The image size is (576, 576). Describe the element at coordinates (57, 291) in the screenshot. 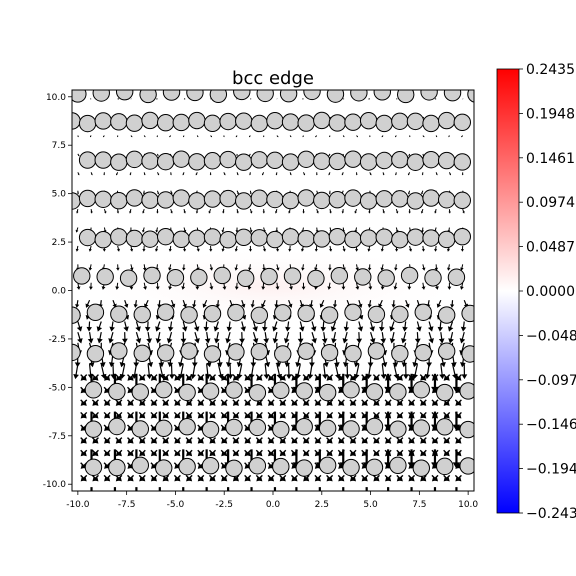

I see `y-axis: -10.0 -7.5 -5.0 -2.5 0.0 2.5 5.0 7.5 10.0` at that location.